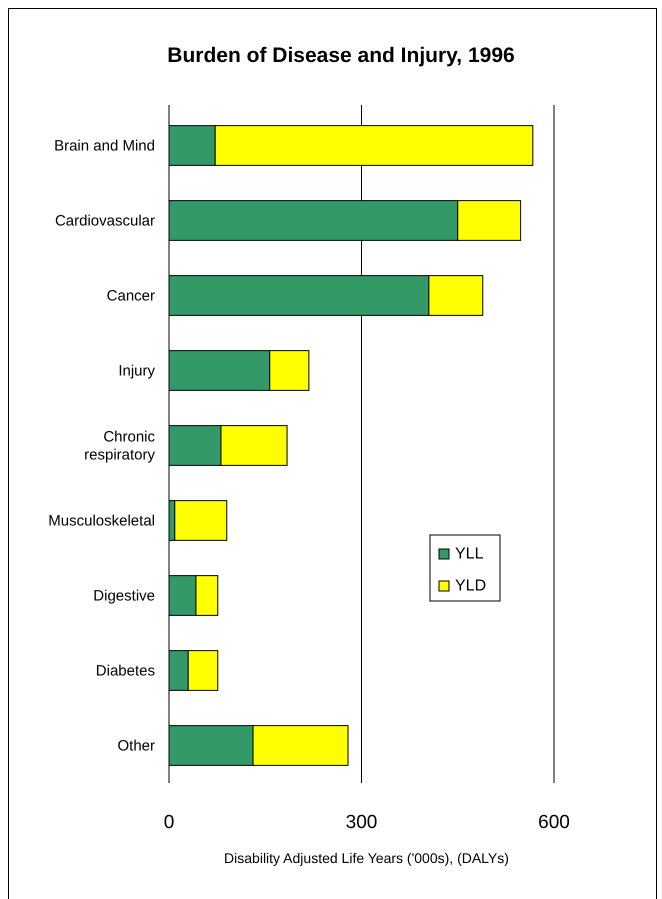  What do you see at coordinates (120, 445) in the screenshot?
I see `y-tick-label: Chronic respiratory` at bounding box center [120, 445].